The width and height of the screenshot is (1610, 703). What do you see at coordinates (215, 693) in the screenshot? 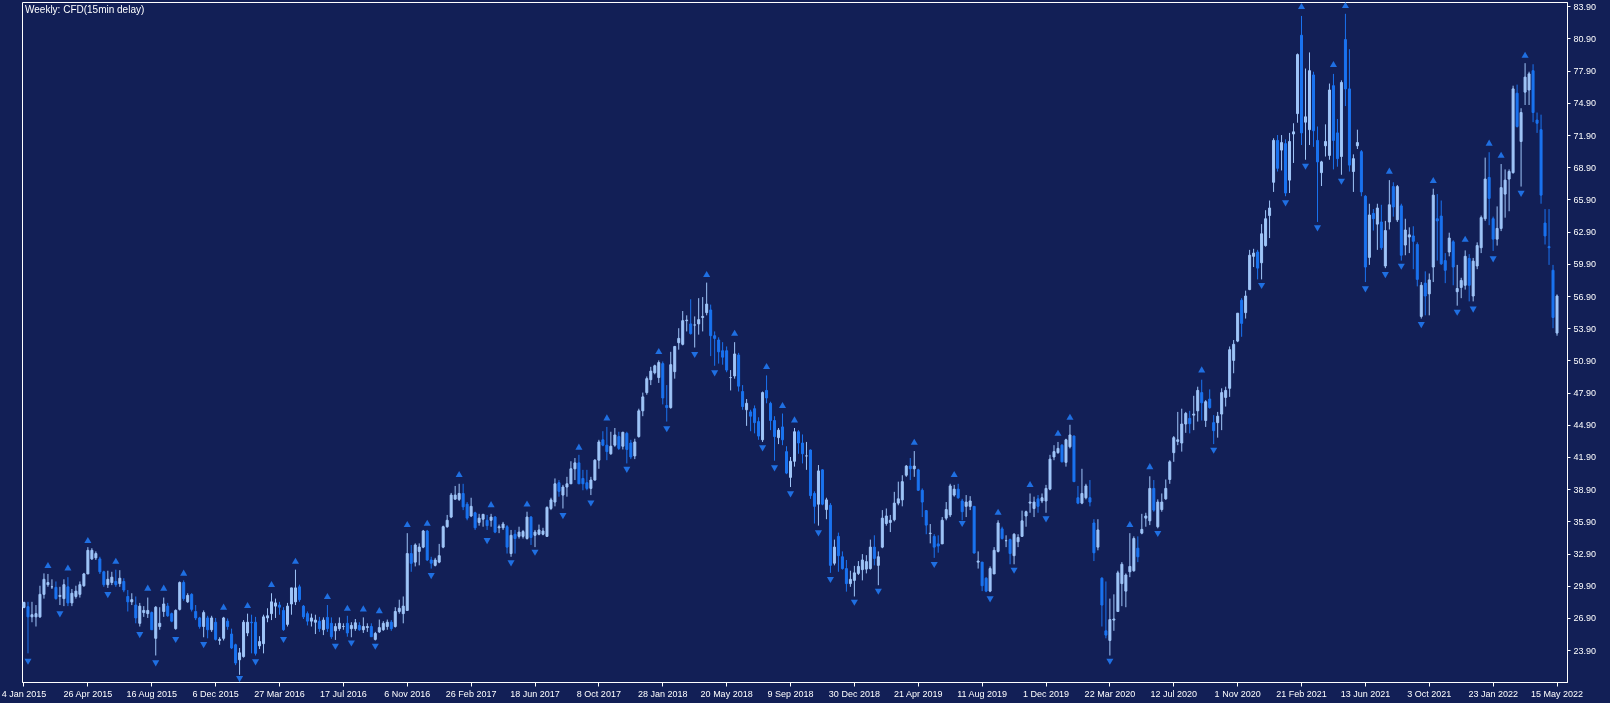
I see `x-tick-label: 6 Dec 2015` at bounding box center [215, 693].